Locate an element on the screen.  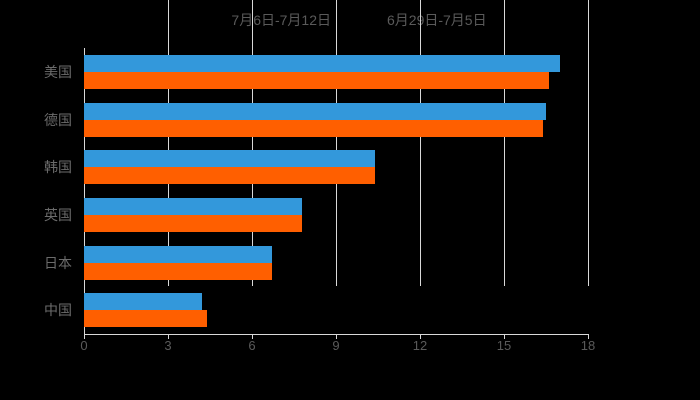
y-axis-line is located at coordinates (84, 191).